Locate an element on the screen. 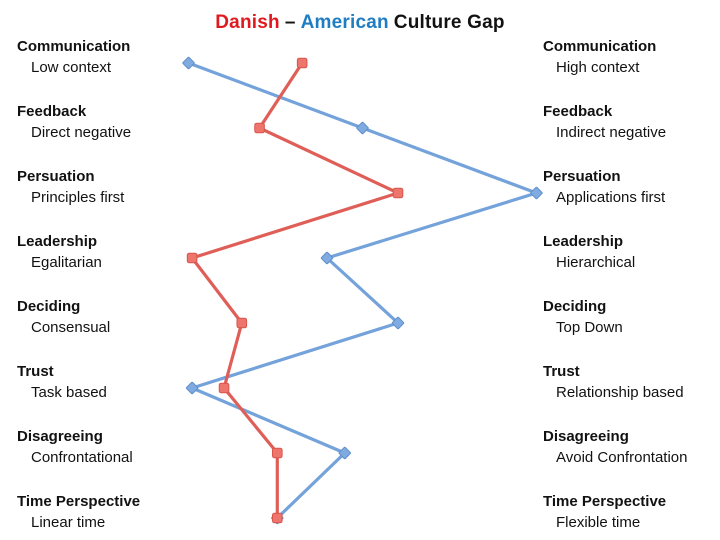  right-pole-label: Indirect negative is located at coordinates (611, 132).